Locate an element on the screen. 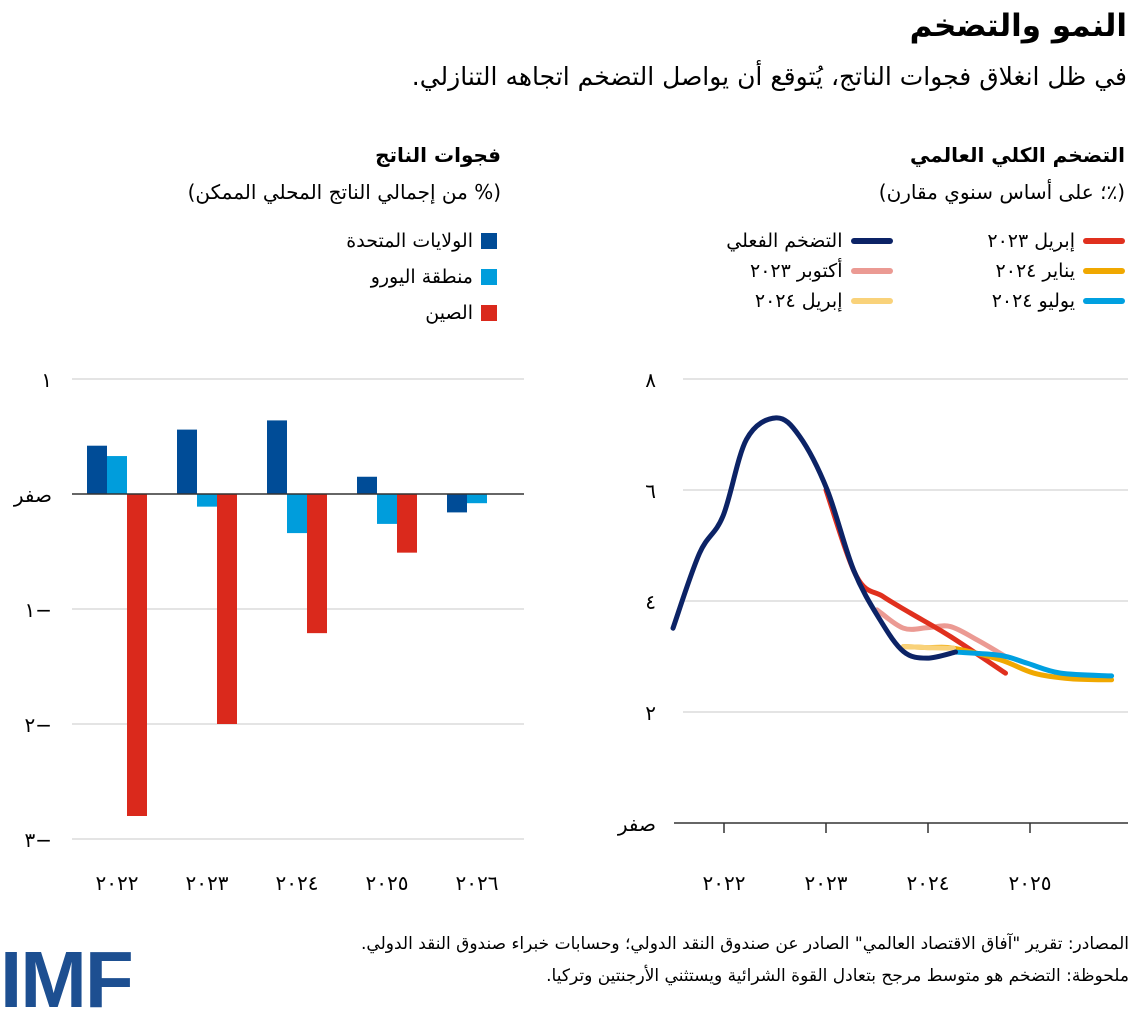 This screenshot has width=1141, height=1024. legend-label: التضخم الفعلي is located at coordinates (784, 241).